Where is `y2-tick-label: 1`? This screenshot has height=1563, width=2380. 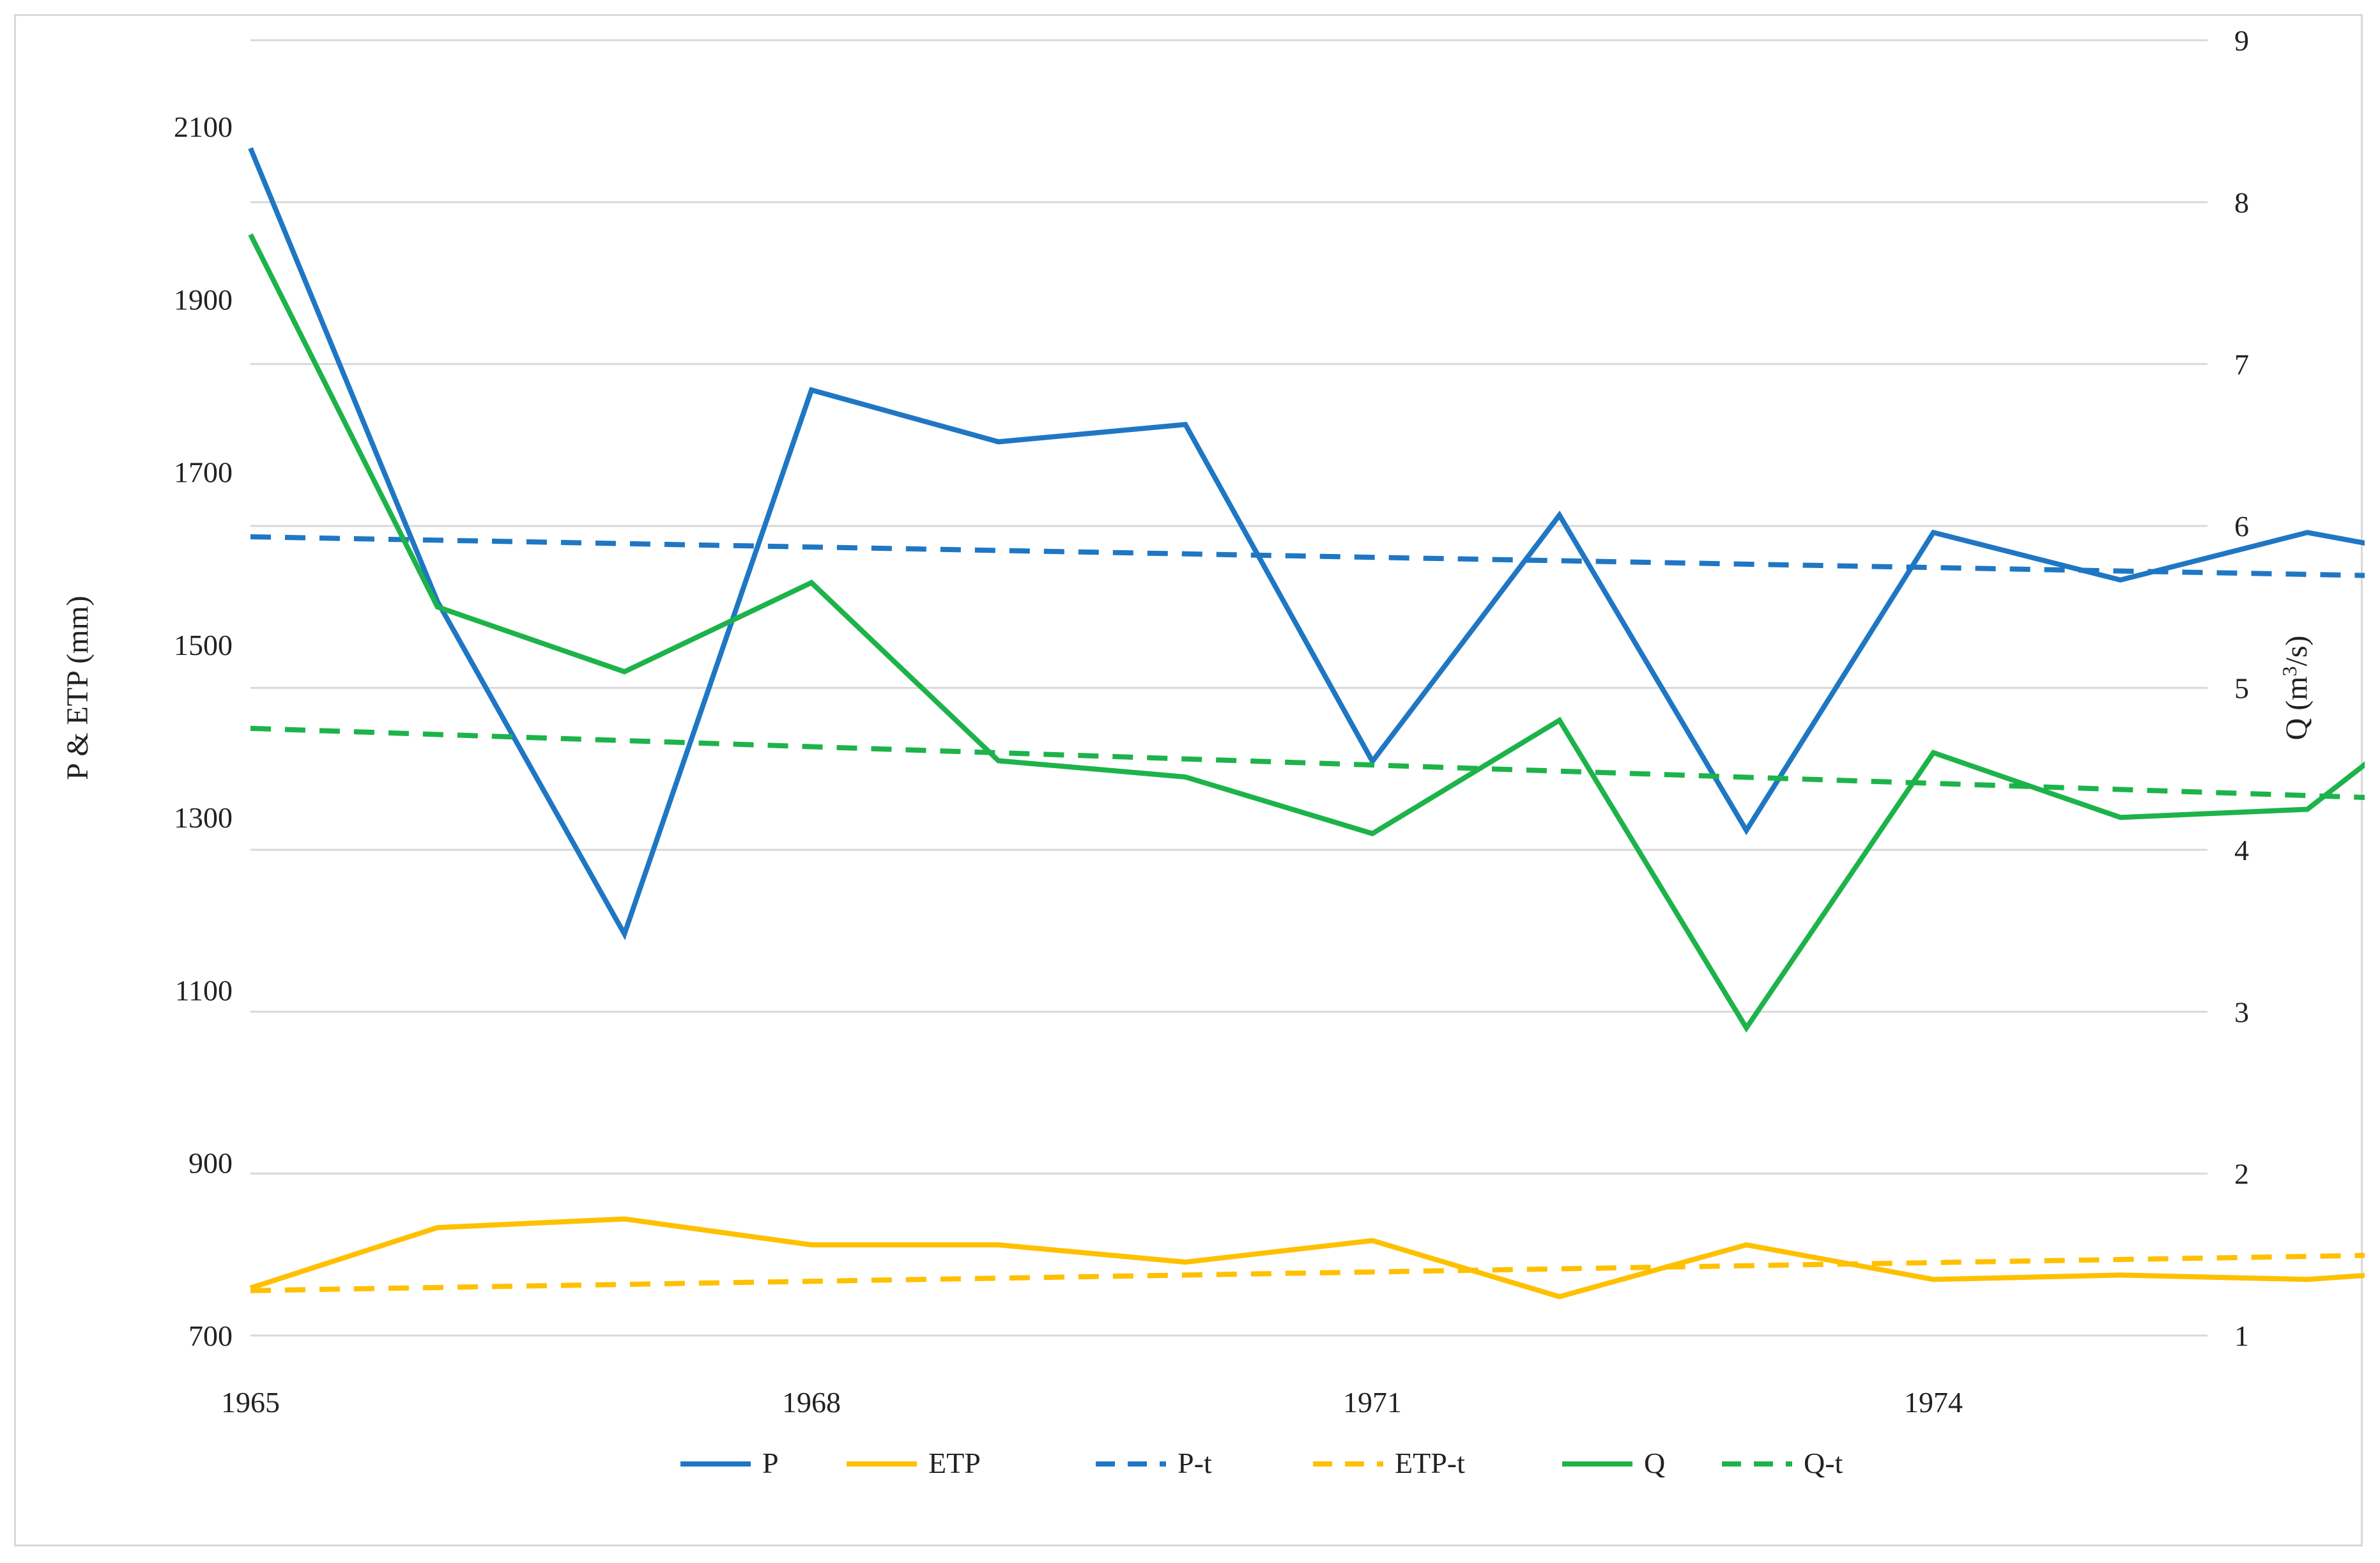 y2-tick-label: 1 is located at coordinates (2241, 1336).